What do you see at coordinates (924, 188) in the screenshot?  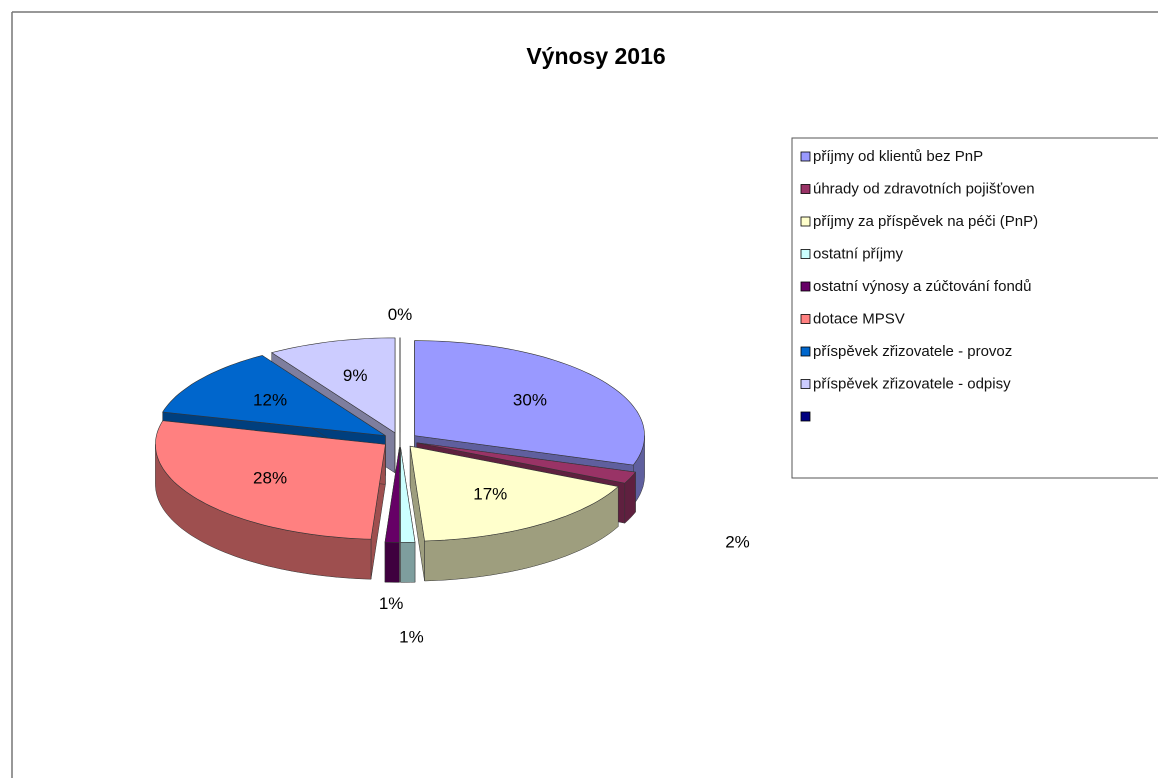 I see `legend-label: úhrady od zdravotních pojišťoven` at bounding box center [924, 188].